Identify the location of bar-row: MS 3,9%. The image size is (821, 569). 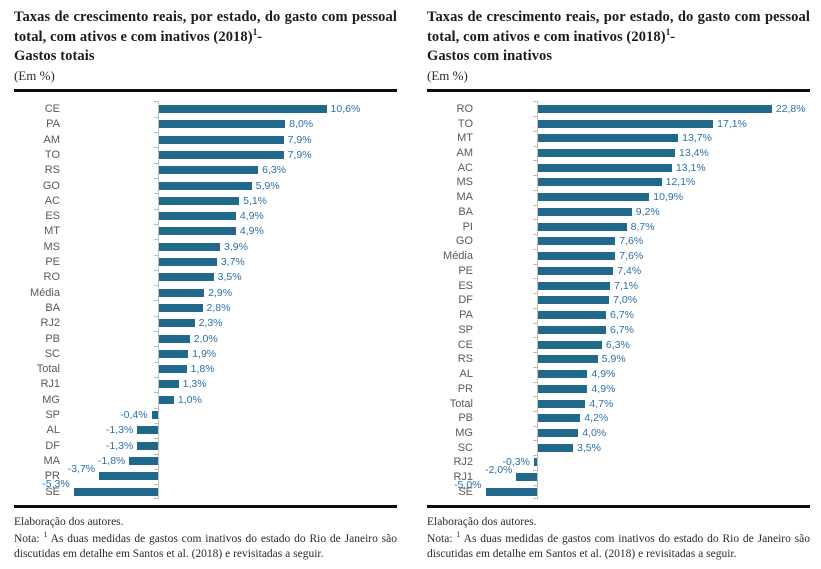
(205, 246).